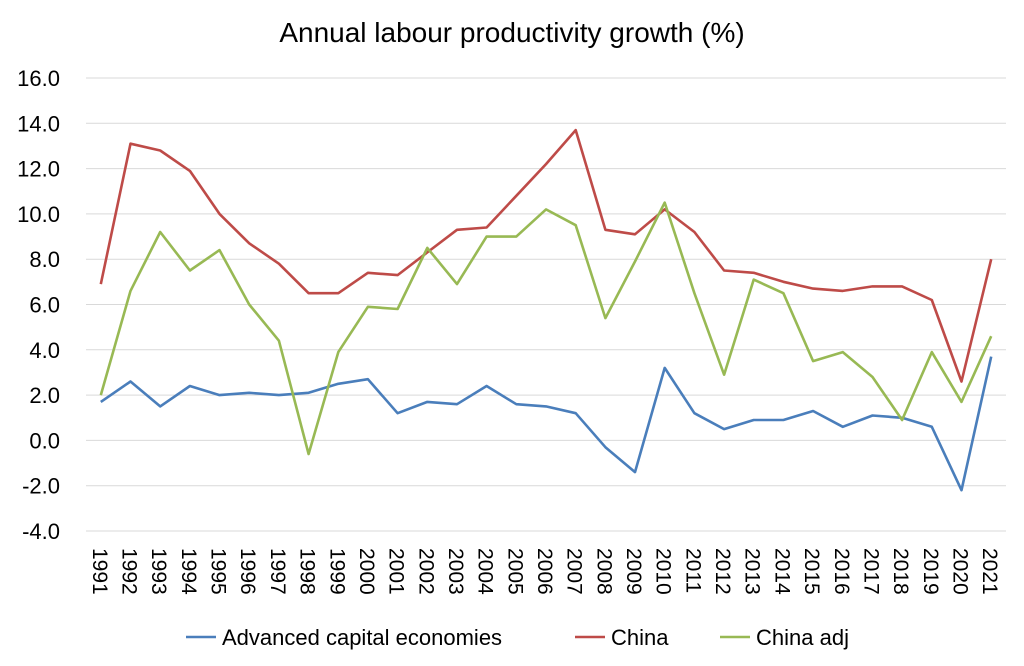 The width and height of the screenshot is (1024, 666). I want to click on y-tick-label: -4.0, so click(41, 531).